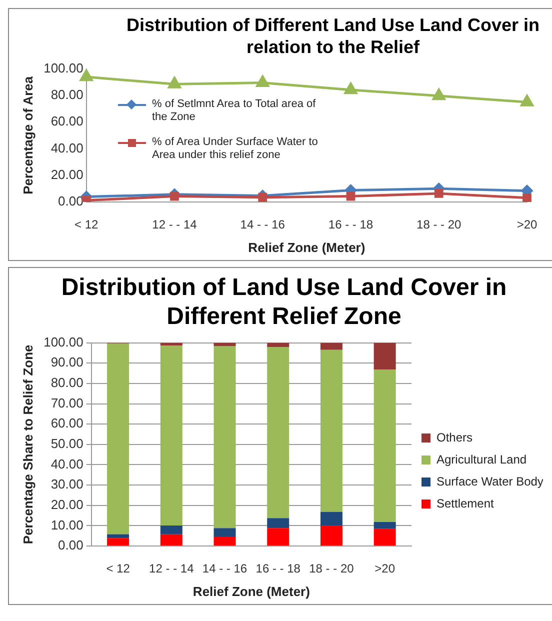 The image size is (552, 621). Describe the element at coordinates (454, 437) in the screenshot. I see `legend-label: Others` at that location.